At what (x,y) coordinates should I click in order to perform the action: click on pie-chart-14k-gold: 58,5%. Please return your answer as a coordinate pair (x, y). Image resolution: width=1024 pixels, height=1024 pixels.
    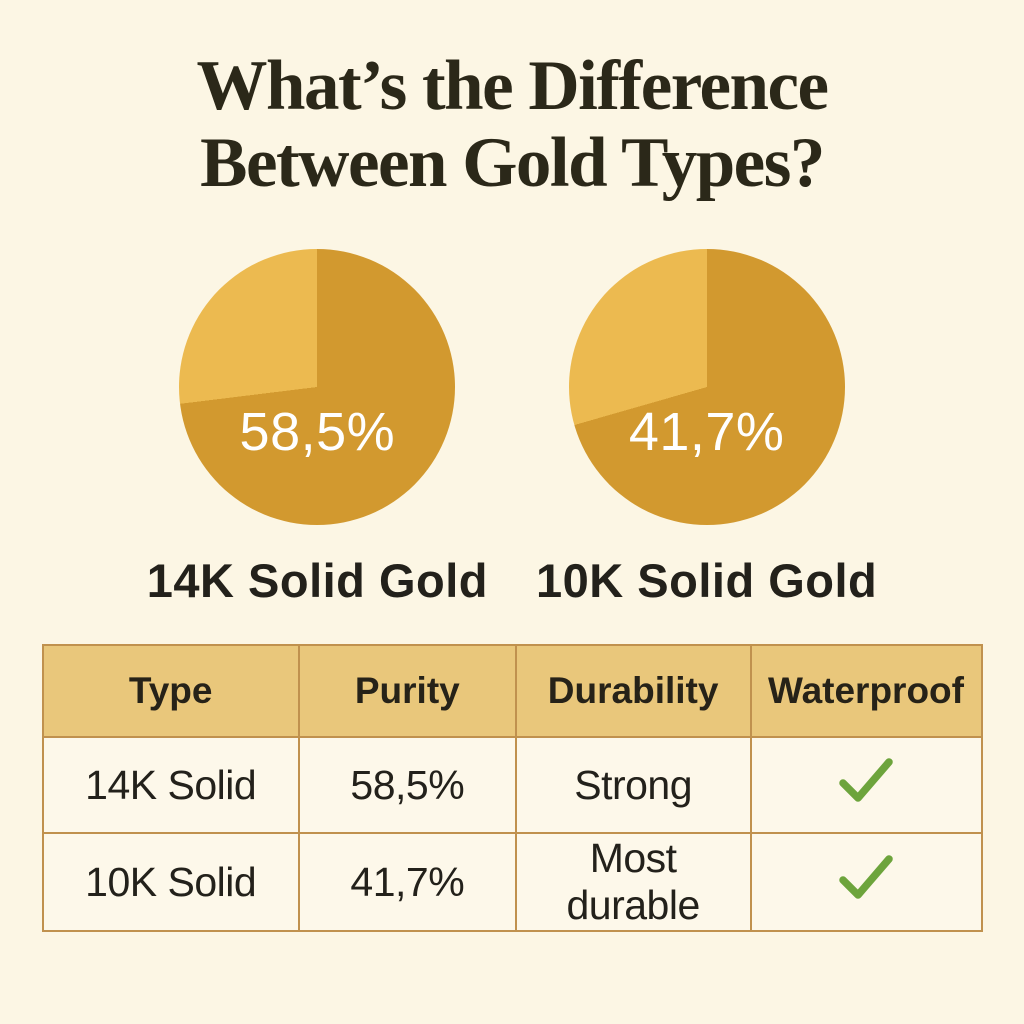
    Looking at the image, I should click on (317, 387).